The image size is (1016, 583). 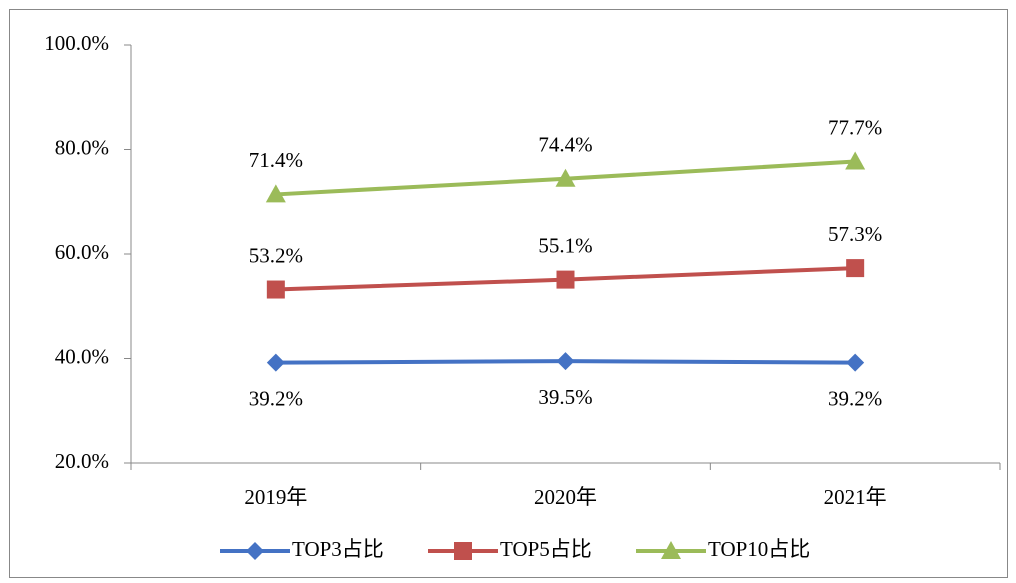 What do you see at coordinates (565, 145) in the screenshot?
I see `data-label: 74.4%` at bounding box center [565, 145].